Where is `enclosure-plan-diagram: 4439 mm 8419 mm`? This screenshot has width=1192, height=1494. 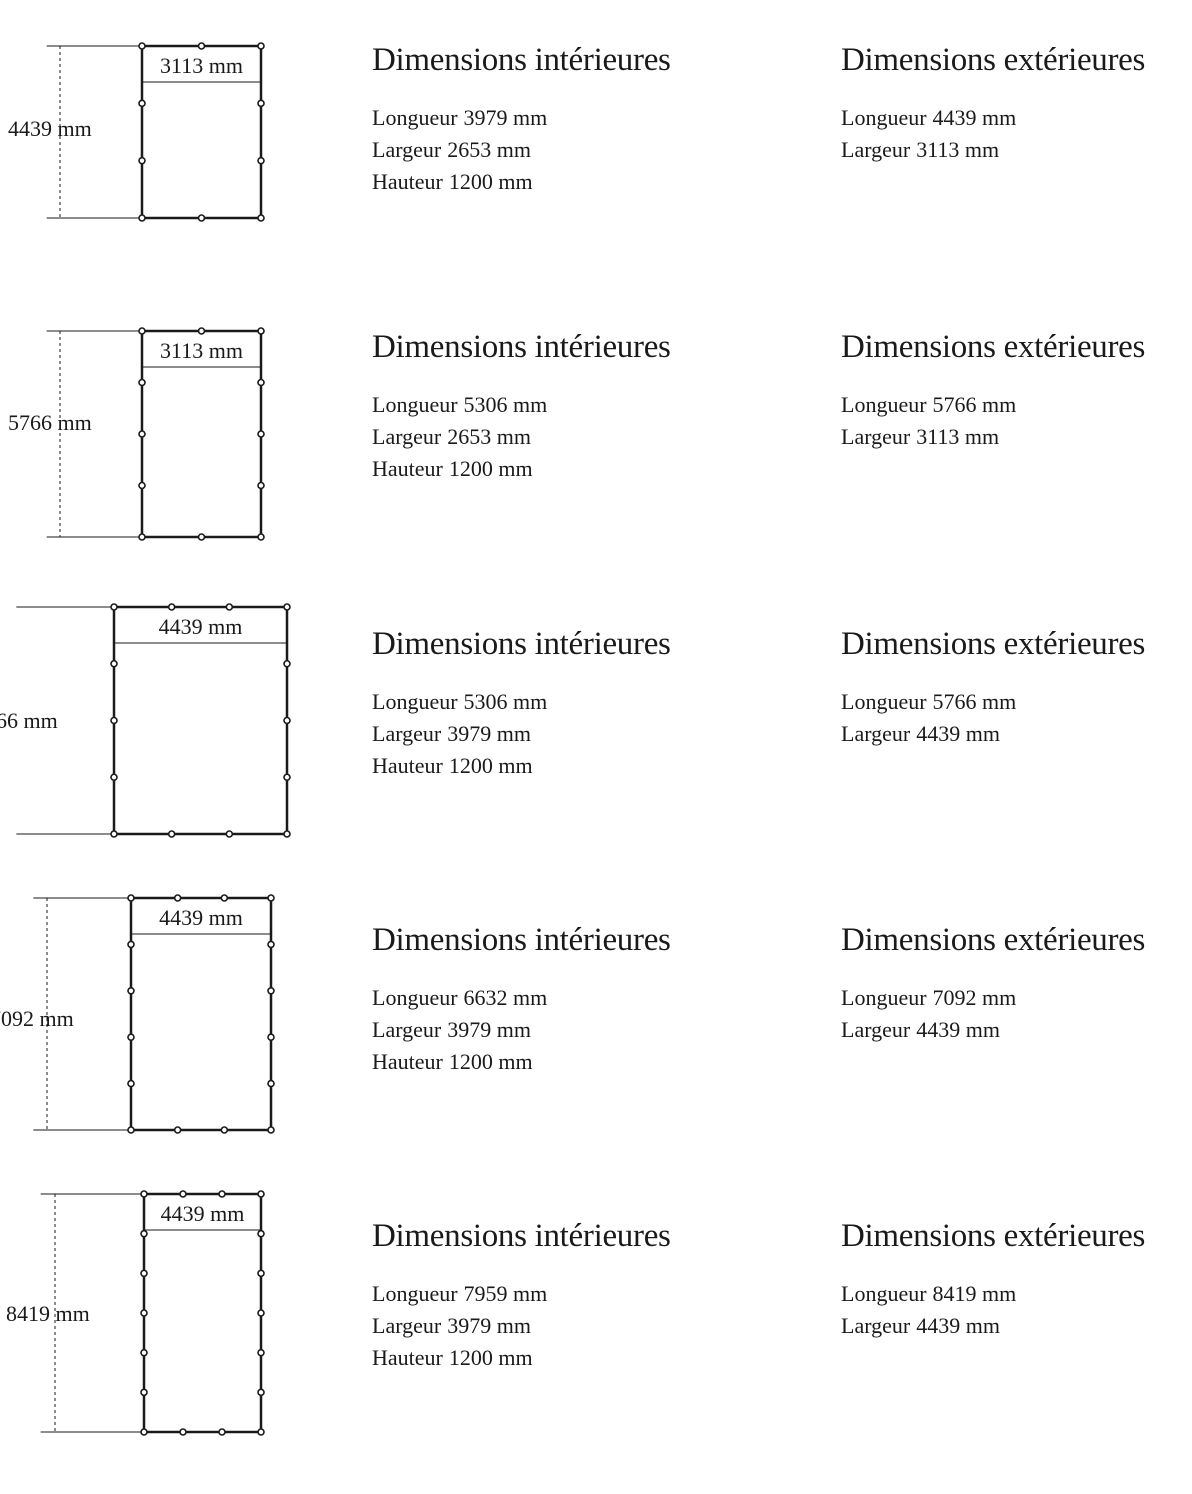 enclosure-plan-diagram: 4439 mm 8419 mm is located at coordinates (135, 1313).